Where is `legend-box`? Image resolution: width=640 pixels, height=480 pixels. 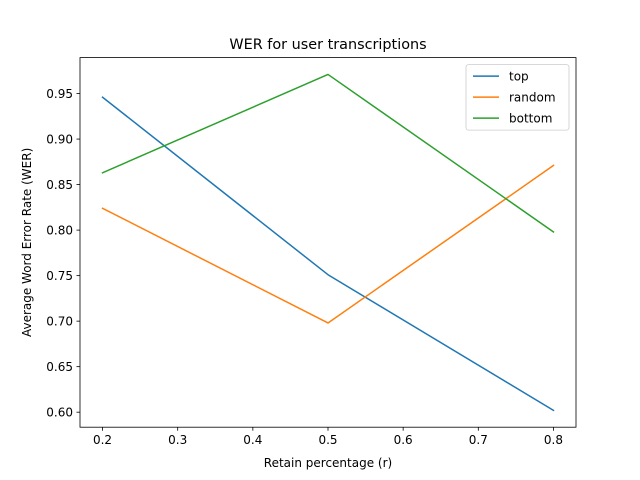 legend-box is located at coordinates (517, 97).